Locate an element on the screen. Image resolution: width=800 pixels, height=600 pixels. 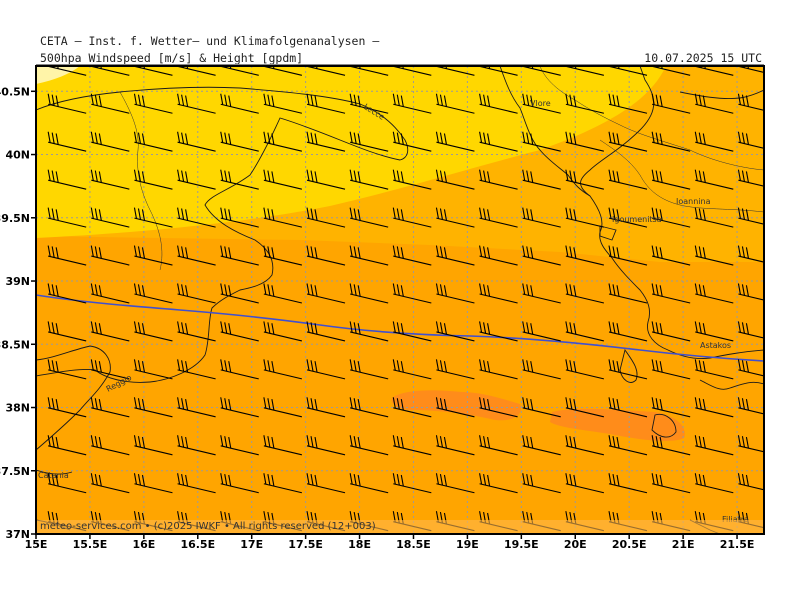
height-isoline is located at coordinates (400, 328).